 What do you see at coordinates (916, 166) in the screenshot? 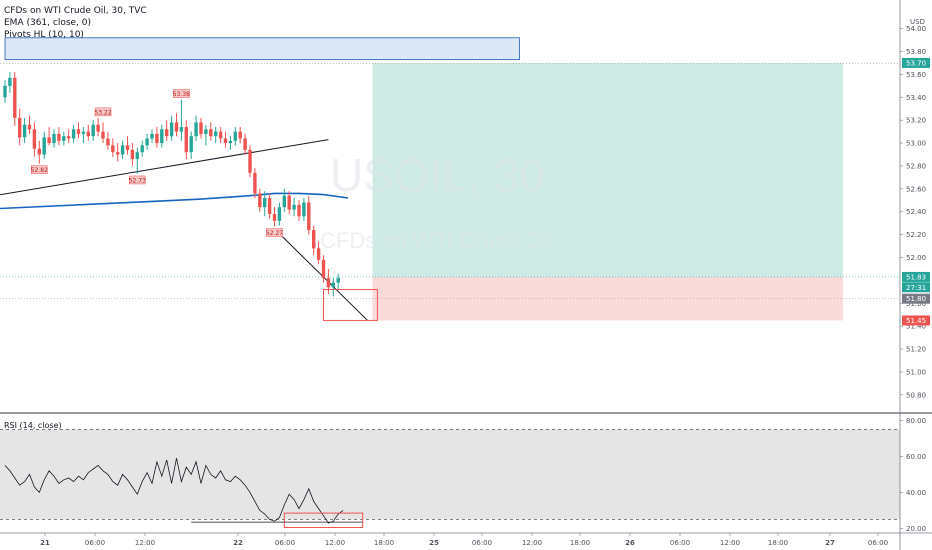
I see `price-tick-label: 52.80` at bounding box center [916, 166].